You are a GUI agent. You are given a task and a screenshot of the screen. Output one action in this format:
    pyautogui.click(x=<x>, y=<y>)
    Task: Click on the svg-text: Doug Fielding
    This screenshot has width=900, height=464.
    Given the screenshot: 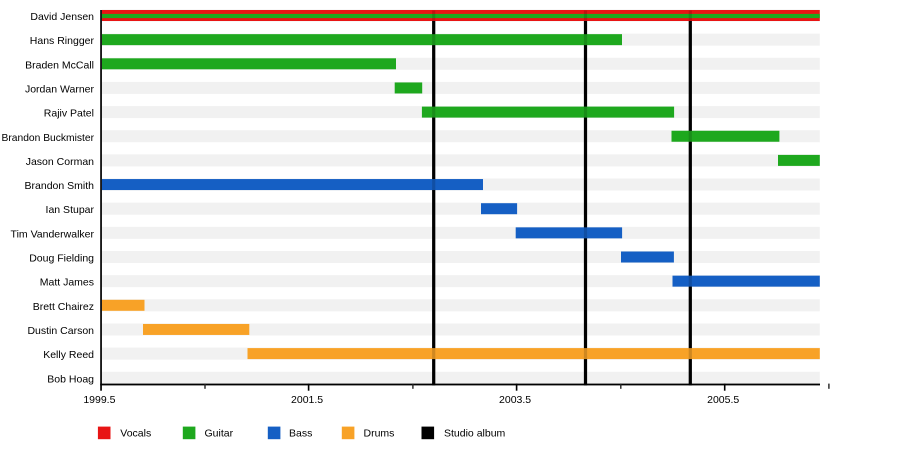 What is the action you would take?
    pyautogui.click(x=61, y=259)
    